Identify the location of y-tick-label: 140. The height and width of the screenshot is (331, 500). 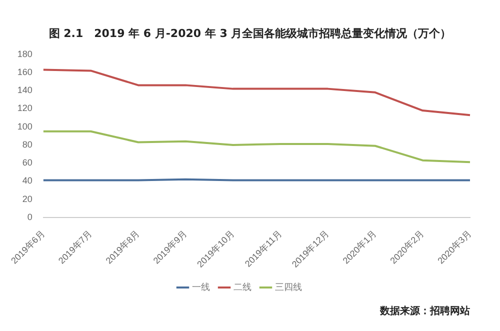
(24, 90).